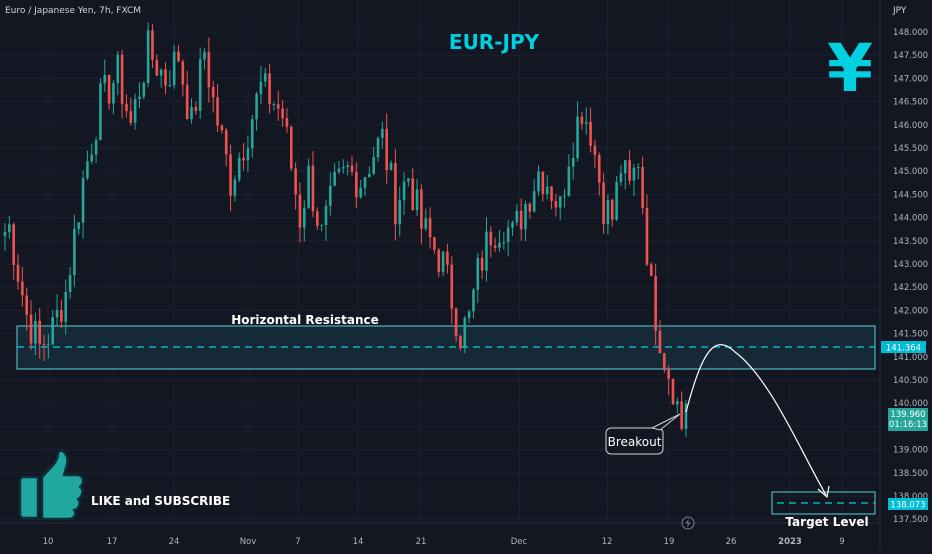 This screenshot has width=932, height=554. What do you see at coordinates (73, 11) in the screenshot?
I see `symbol-header: Euro / Japanese Yen, 7h, FXCM` at bounding box center [73, 11].